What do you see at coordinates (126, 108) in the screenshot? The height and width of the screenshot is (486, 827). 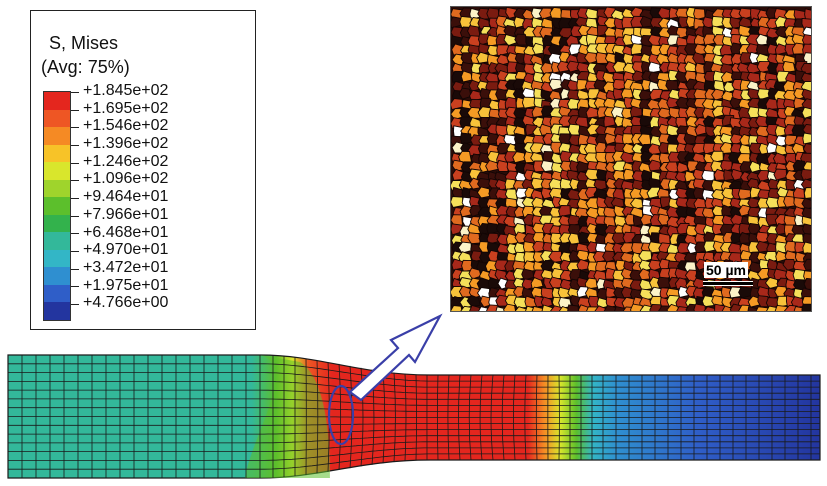 I see `legend-level-label: +1.695e+02` at bounding box center [126, 108].